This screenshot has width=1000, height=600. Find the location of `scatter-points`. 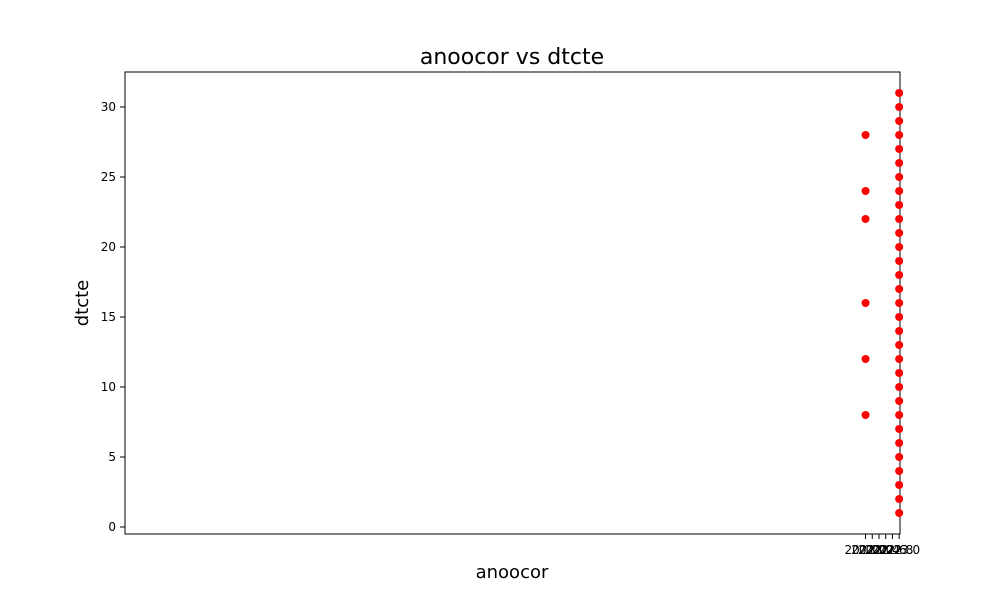

scatter-points is located at coordinates (882, 303).